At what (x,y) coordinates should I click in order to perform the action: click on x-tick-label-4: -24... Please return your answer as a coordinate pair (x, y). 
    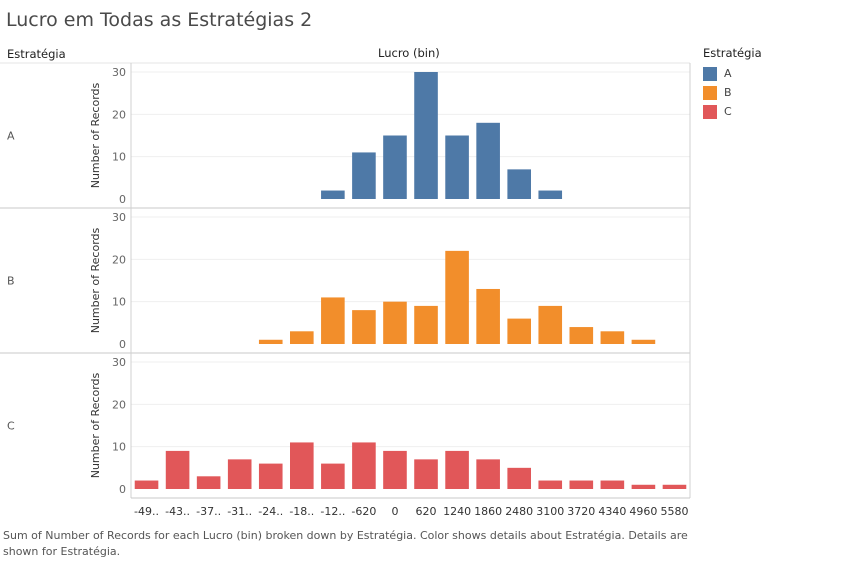
    Looking at the image, I should click on (270, 511).